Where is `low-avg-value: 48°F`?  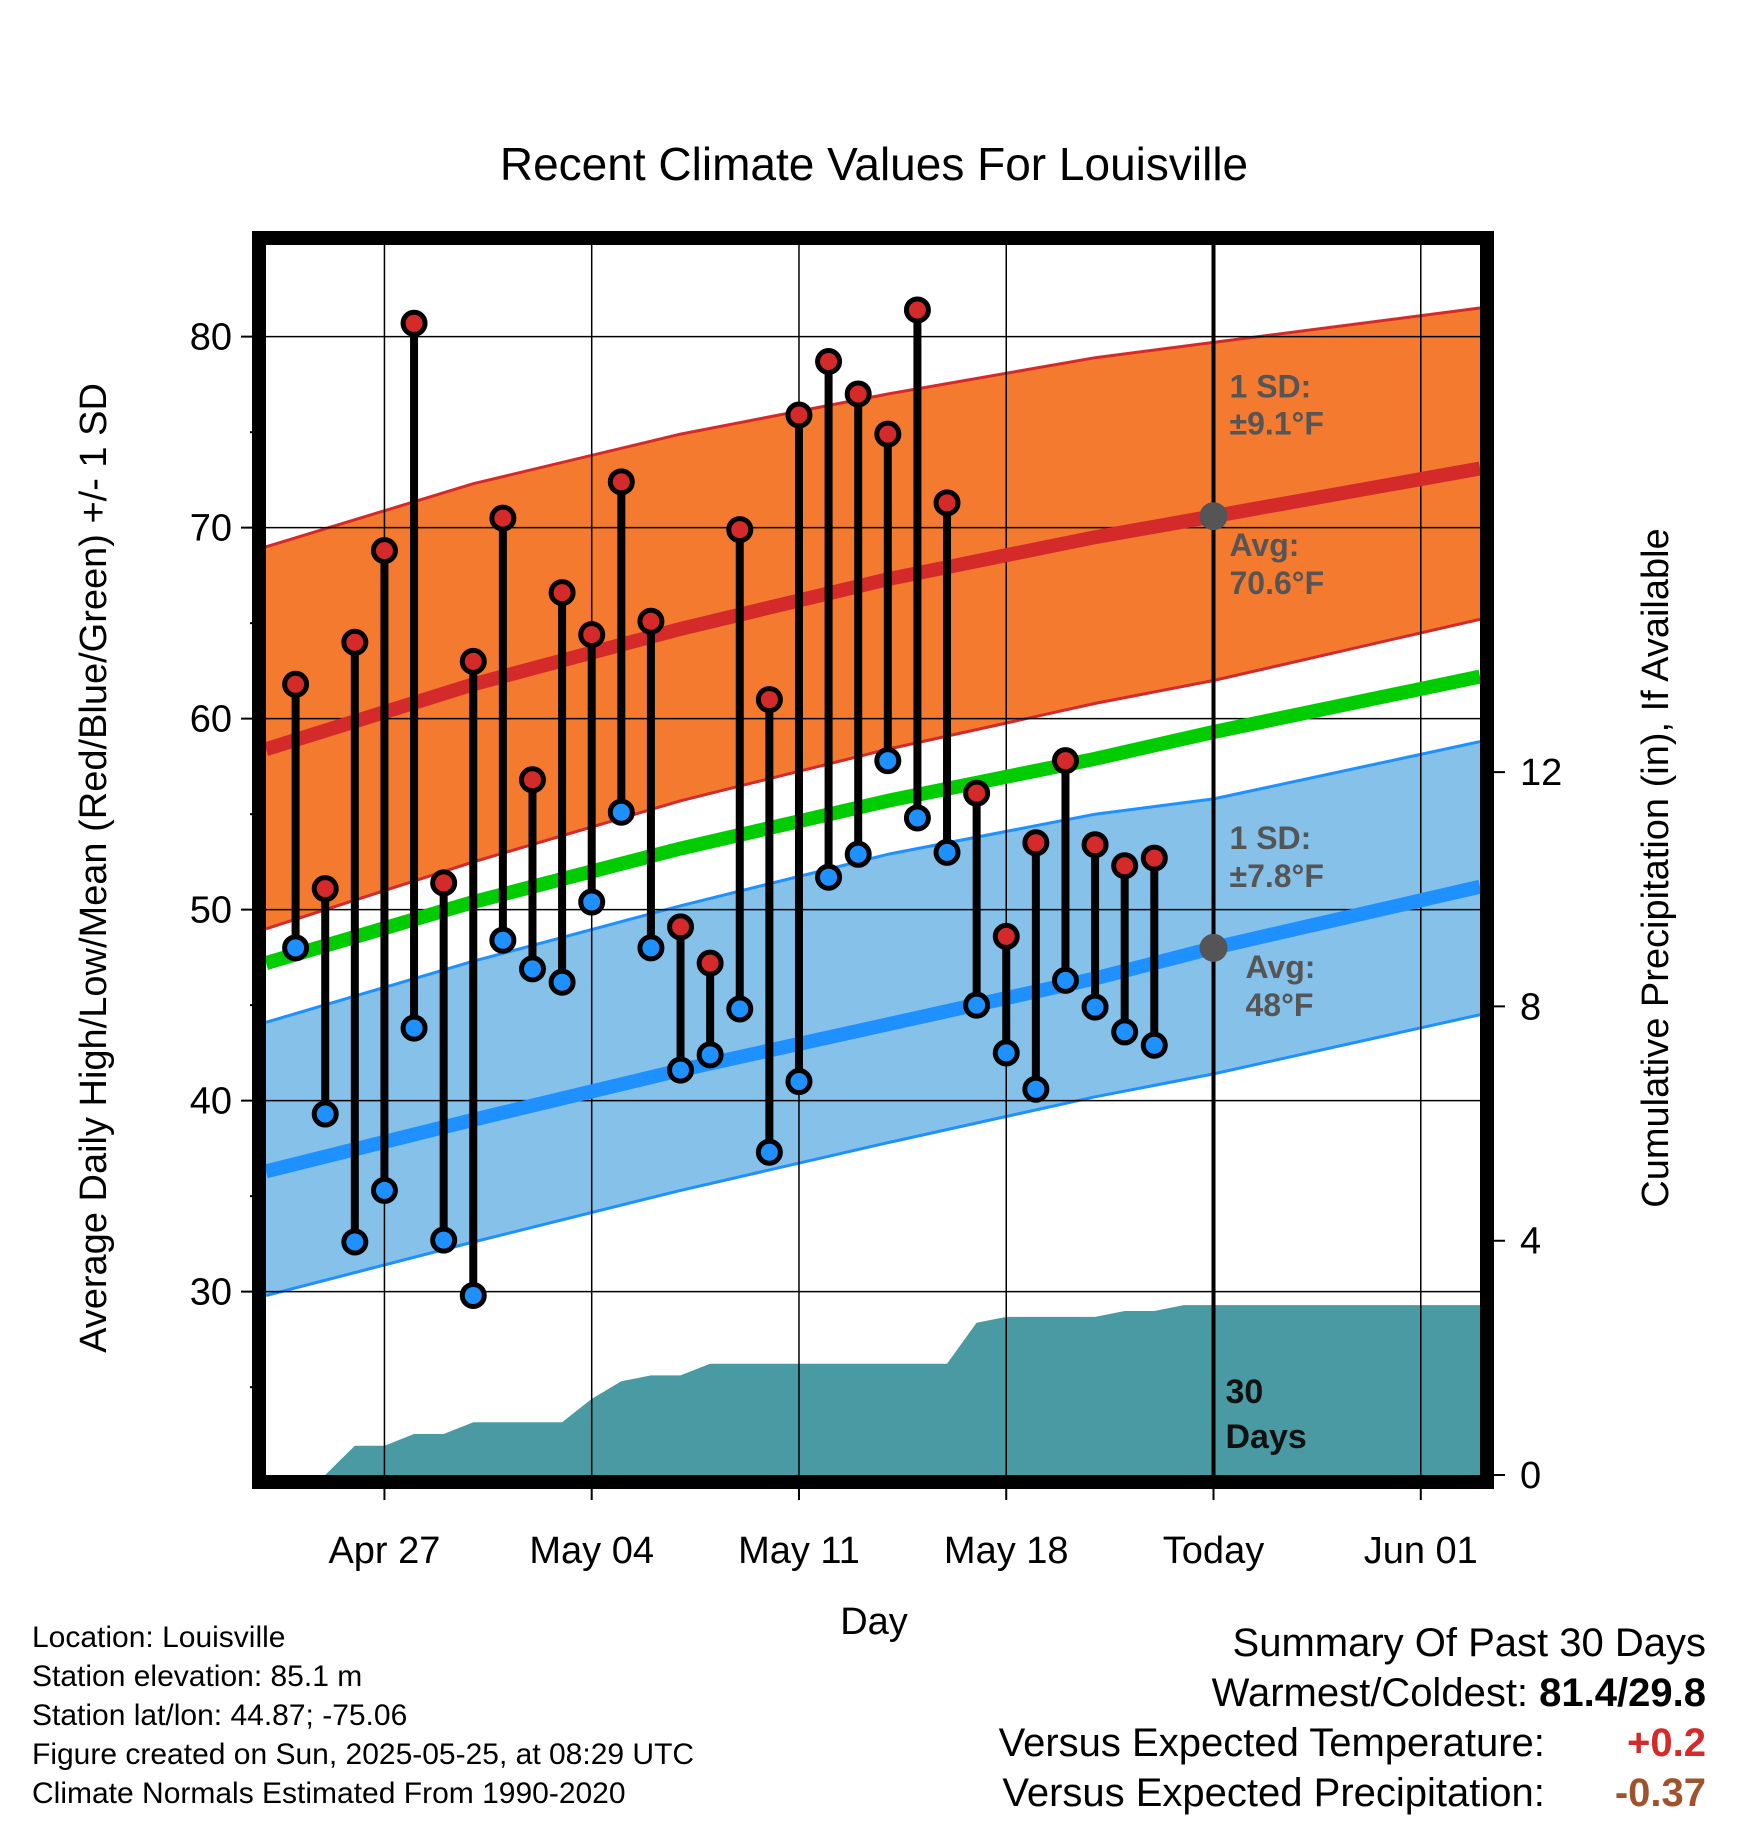 low-avg-value: 48°F is located at coordinates (1280, 1005).